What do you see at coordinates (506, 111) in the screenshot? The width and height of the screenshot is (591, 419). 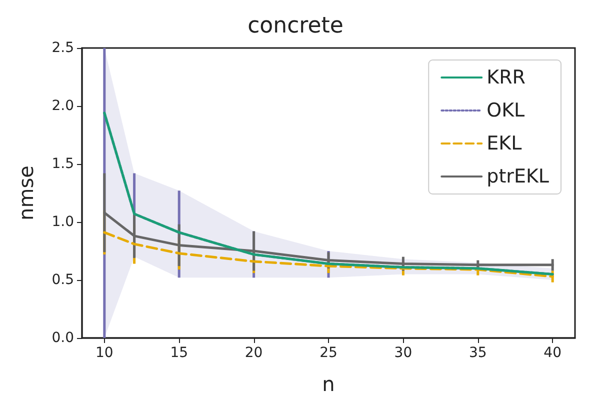 I see `legend-label: OKL` at bounding box center [506, 111].